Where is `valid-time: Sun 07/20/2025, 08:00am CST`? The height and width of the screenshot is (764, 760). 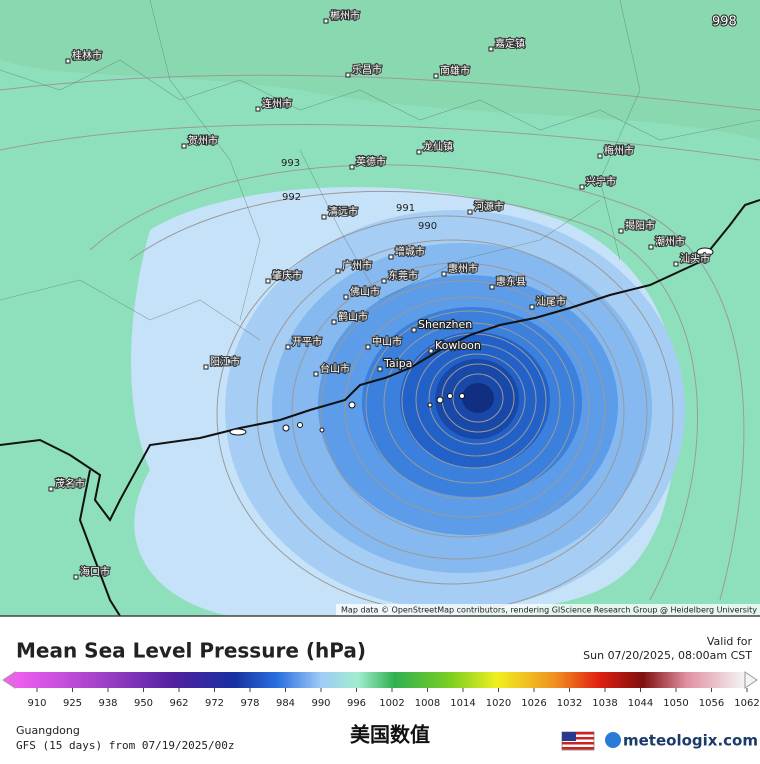 valid-time: Sun 07/20/2025, 08:00am CST is located at coordinates (667, 655).